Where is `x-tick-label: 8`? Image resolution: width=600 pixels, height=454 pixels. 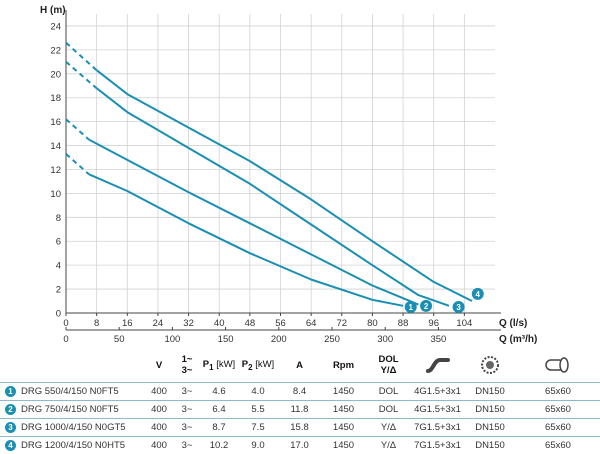 x-tick-label: 8 is located at coordinates (96, 323).